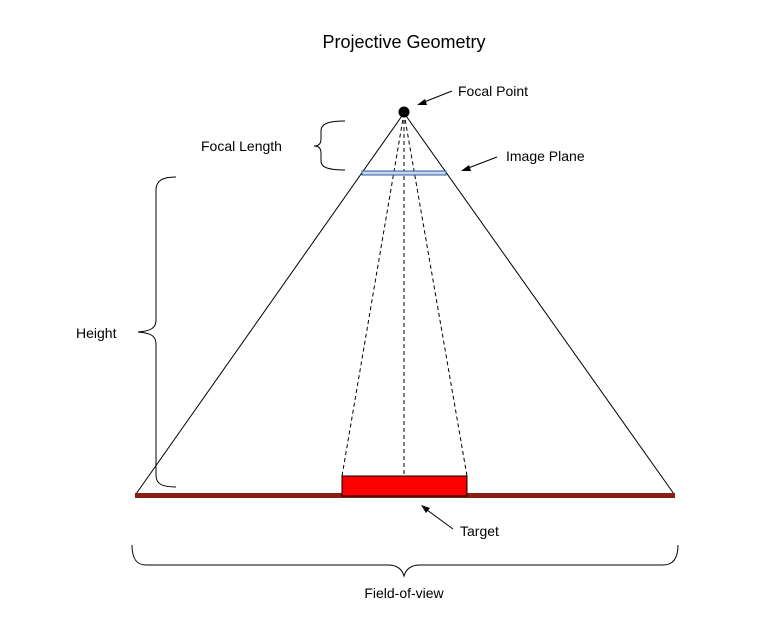 This screenshot has height=621, width=758. I want to click on target-arrow, so click(438, 518).